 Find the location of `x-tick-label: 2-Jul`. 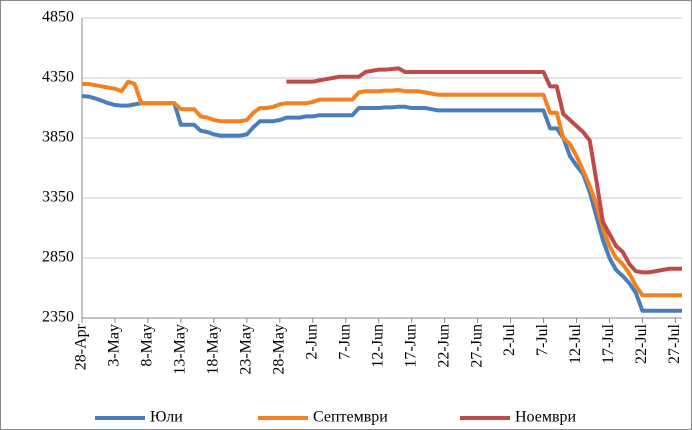

x-tick-label: 2-Jul is located at coordinates (509, 339).